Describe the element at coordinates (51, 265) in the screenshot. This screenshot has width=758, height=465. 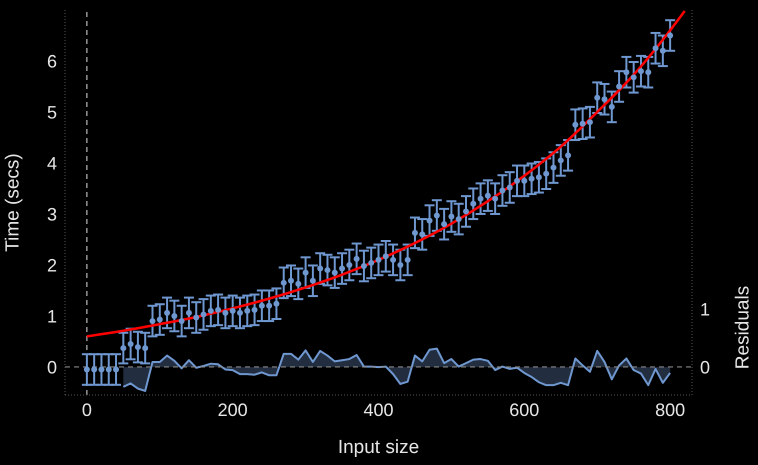
I see `y-tick-label: 2` at that location.